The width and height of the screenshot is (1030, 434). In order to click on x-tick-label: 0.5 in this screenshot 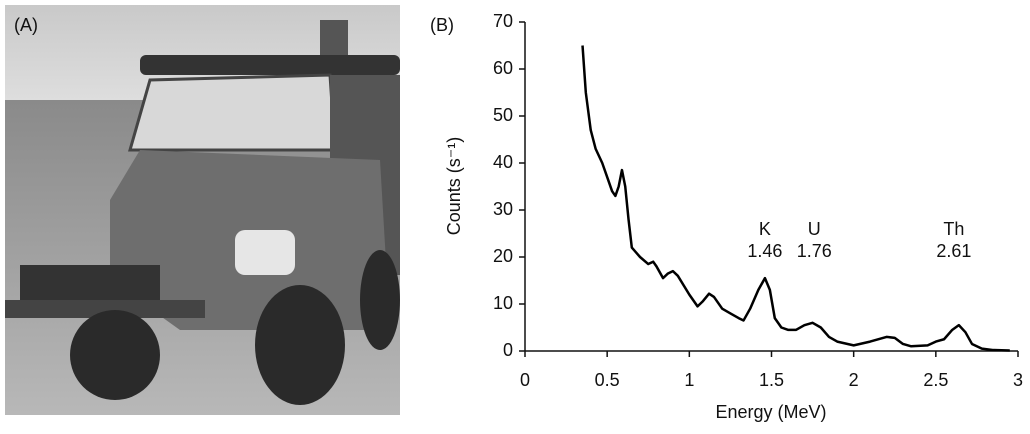, I will do `click(607, 380)`.